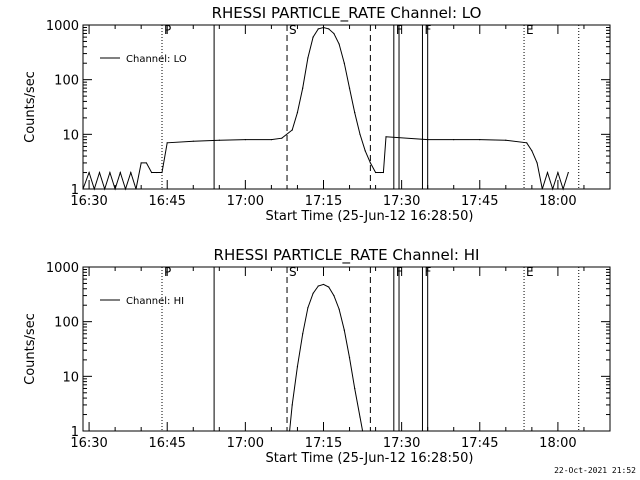  Describe the element at coordinates (156, 59) in the screenshot. I see `legend-label: Channel: LO` at that location.